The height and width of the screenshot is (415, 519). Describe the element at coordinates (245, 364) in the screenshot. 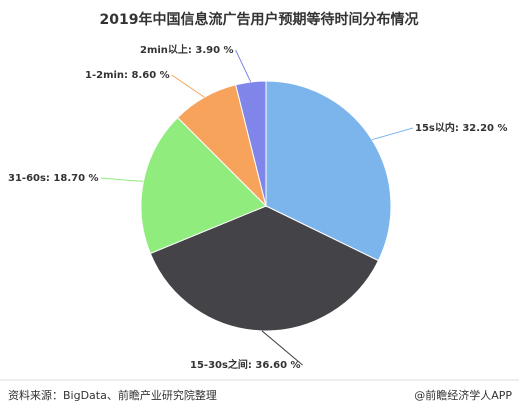

I see `data-label: 15-30s之间: 36.60 %` at that location.